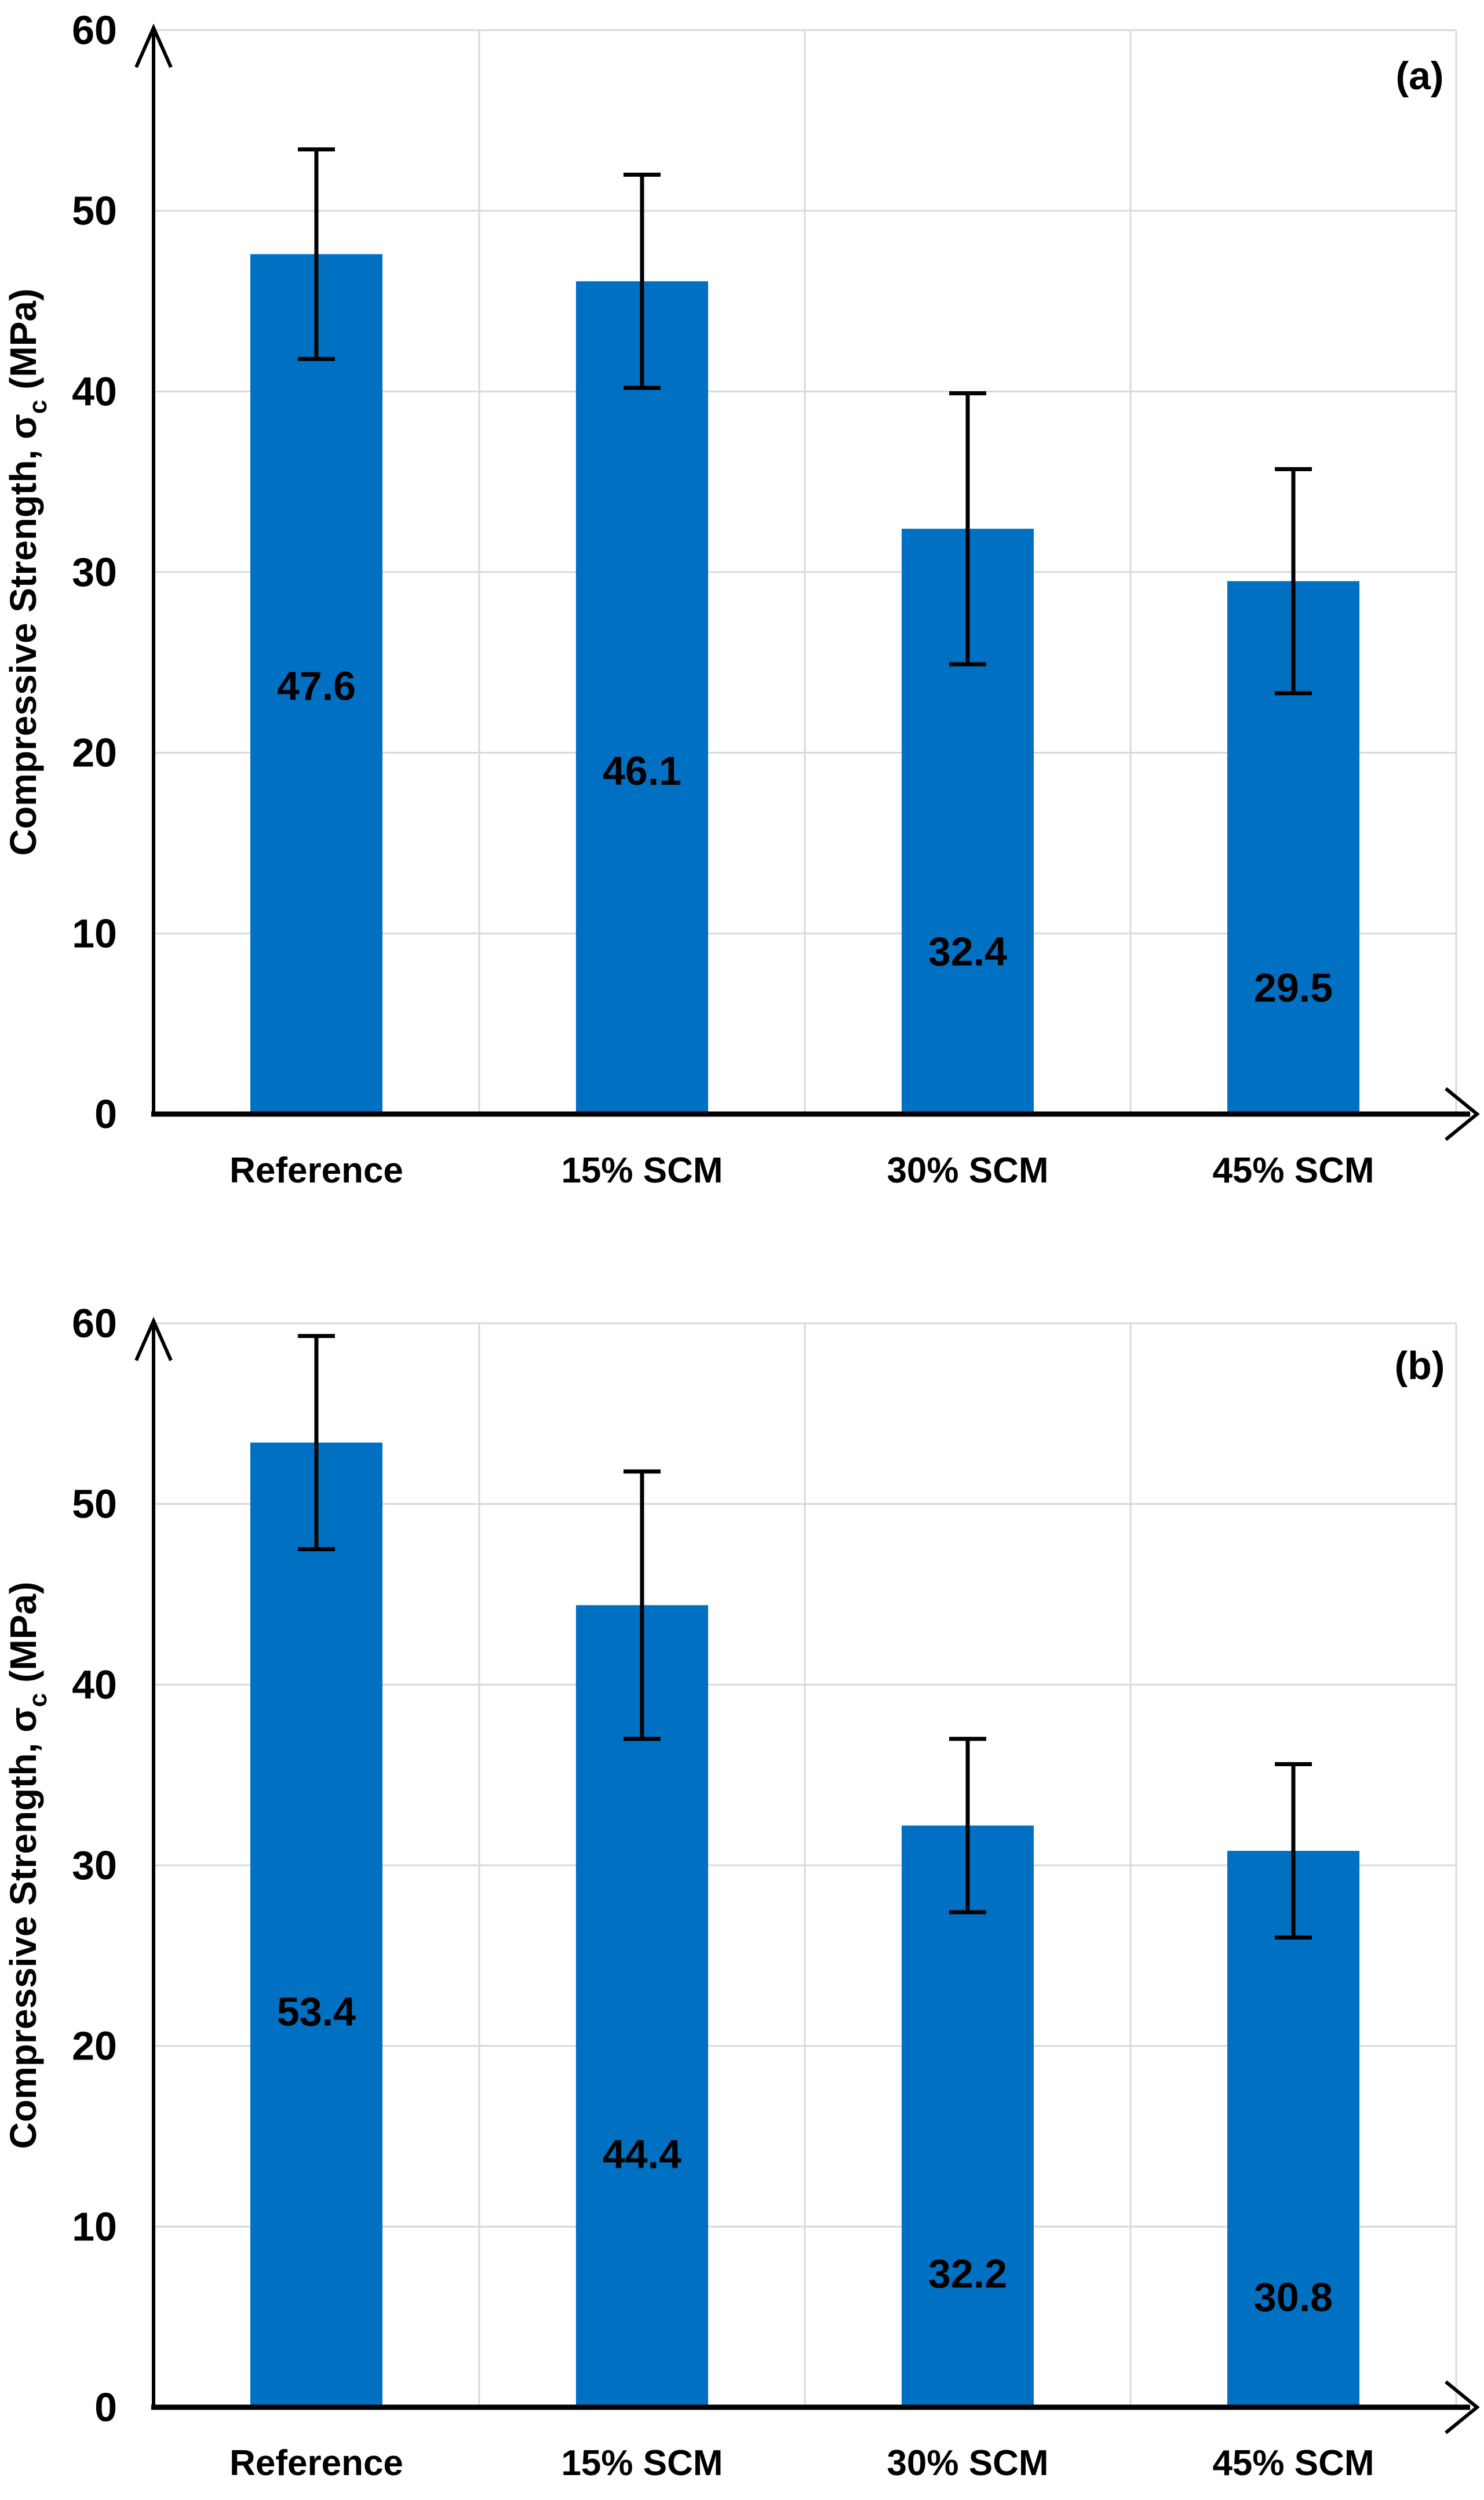 The width and height of the screenshot is (1484, 2500). What do you see at coordinates (967, 2273) in the screenshot?
I see `bar-value-label: 32.2` at bounding box center [967, 2273].